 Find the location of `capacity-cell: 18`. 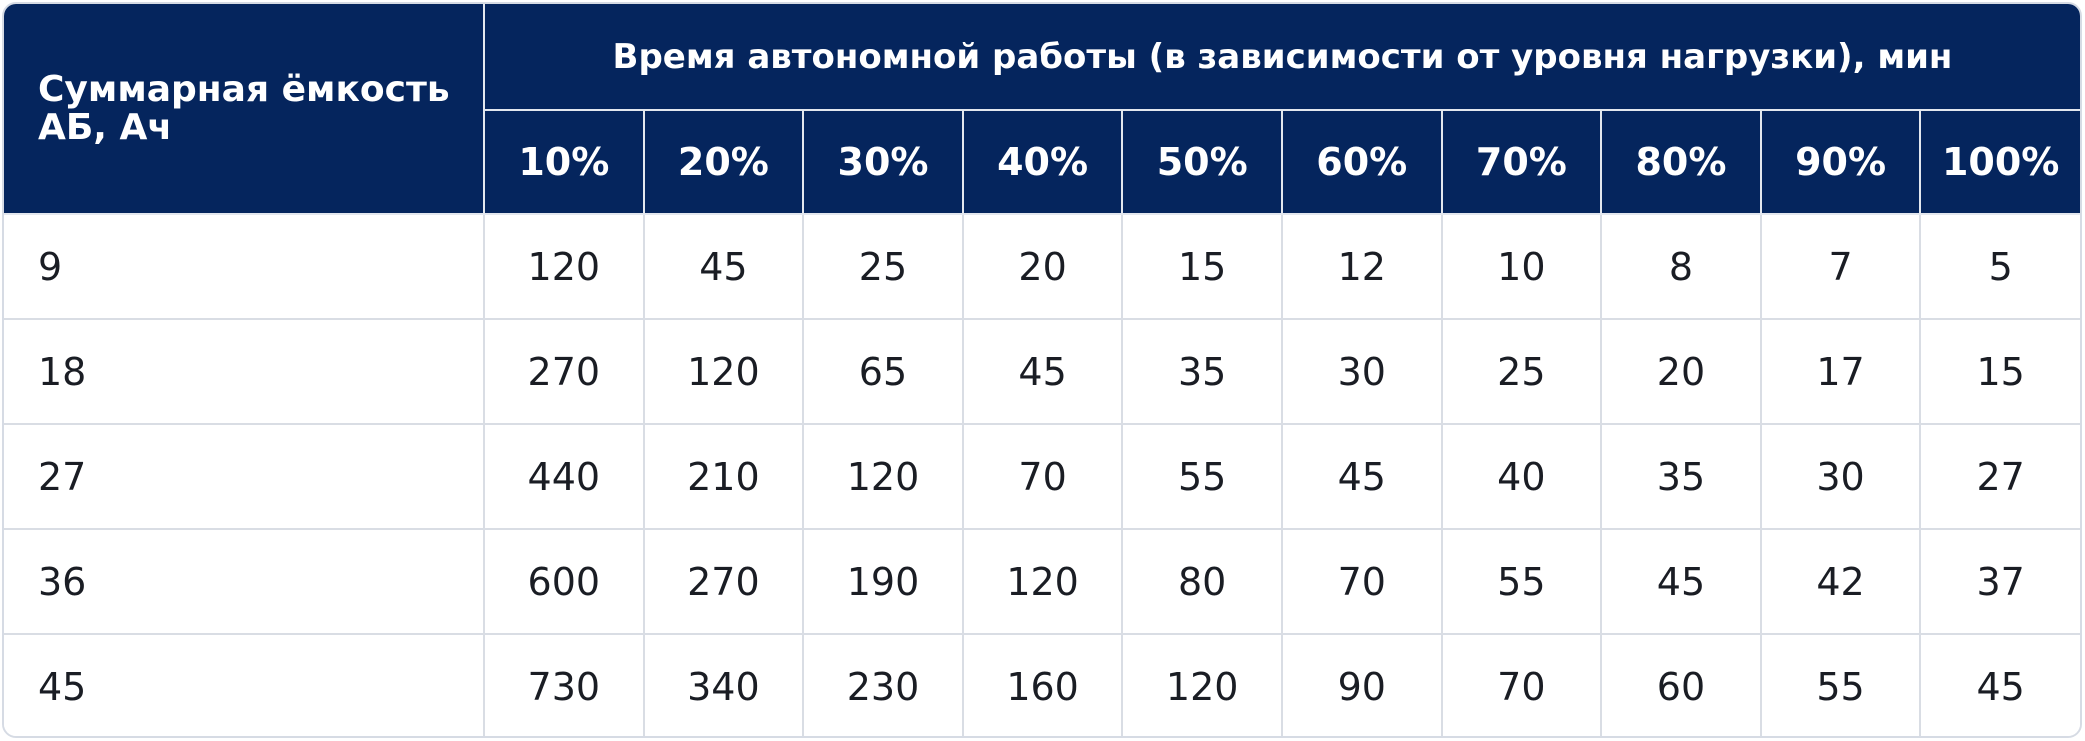

capacity-cell: 18 is located at coordinates (244, 371).